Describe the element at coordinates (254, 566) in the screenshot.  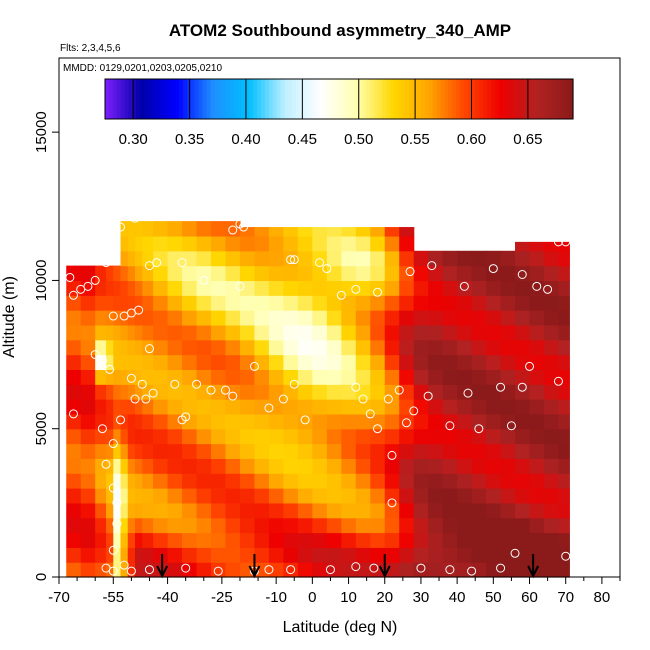
I see `arrow-marker` at that location.